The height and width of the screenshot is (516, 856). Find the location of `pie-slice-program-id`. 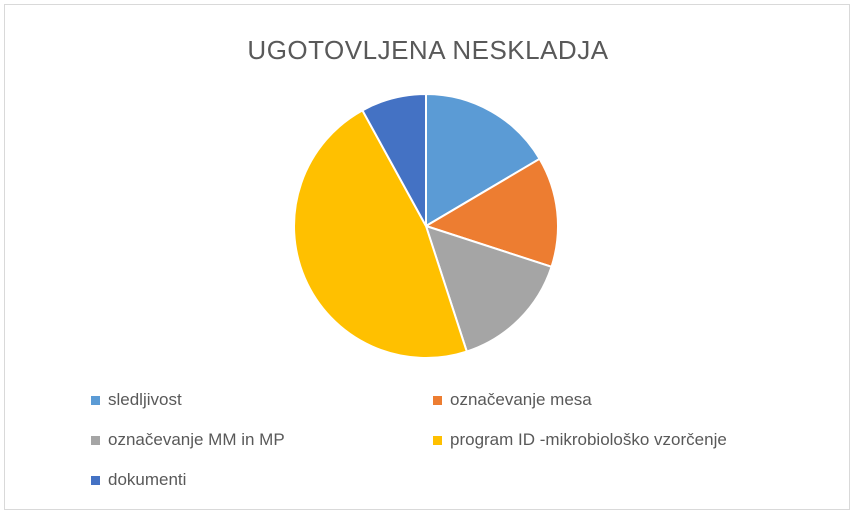

pie-slice-program-id is located at coordinates (381, 233).